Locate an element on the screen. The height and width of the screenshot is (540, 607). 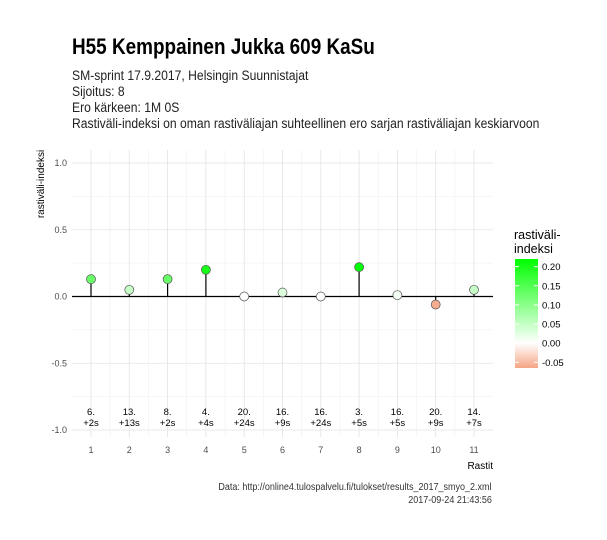
x-tick-label: 9 is located at coordinates (397, 450).